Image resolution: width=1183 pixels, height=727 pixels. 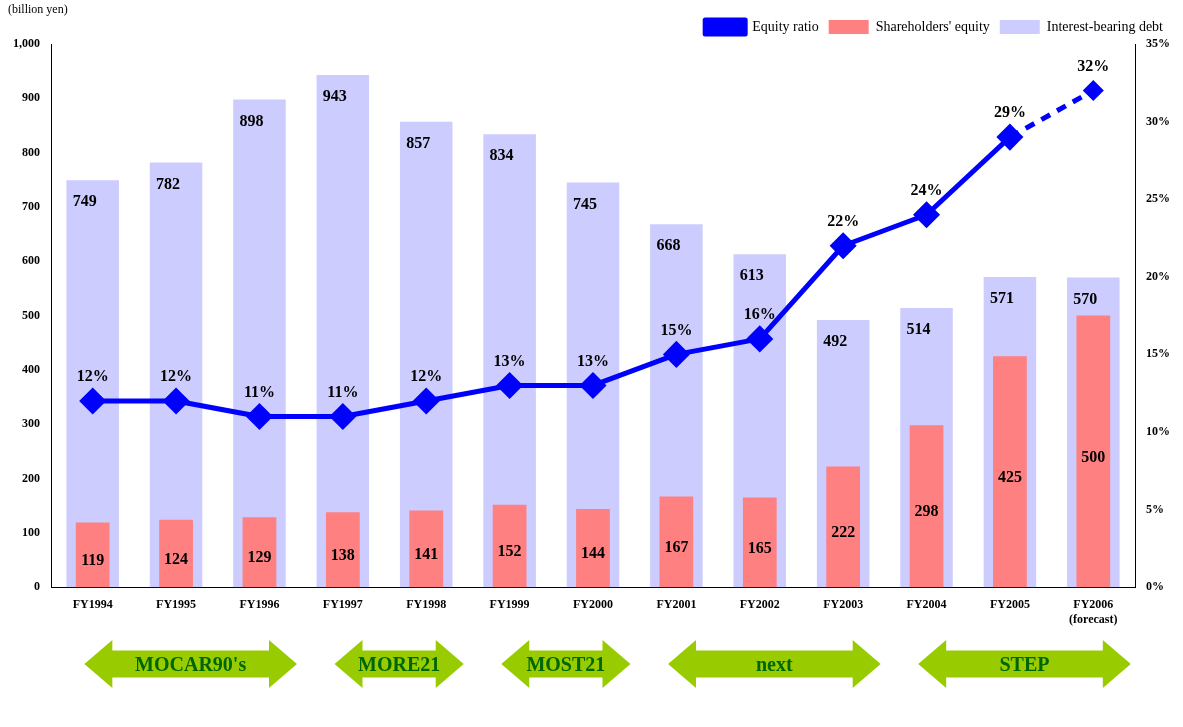 What do you see at coordinates (26, 43) in the screenshot?
I see `y-tick-label: 1,000` at bounding box center [26, 43].